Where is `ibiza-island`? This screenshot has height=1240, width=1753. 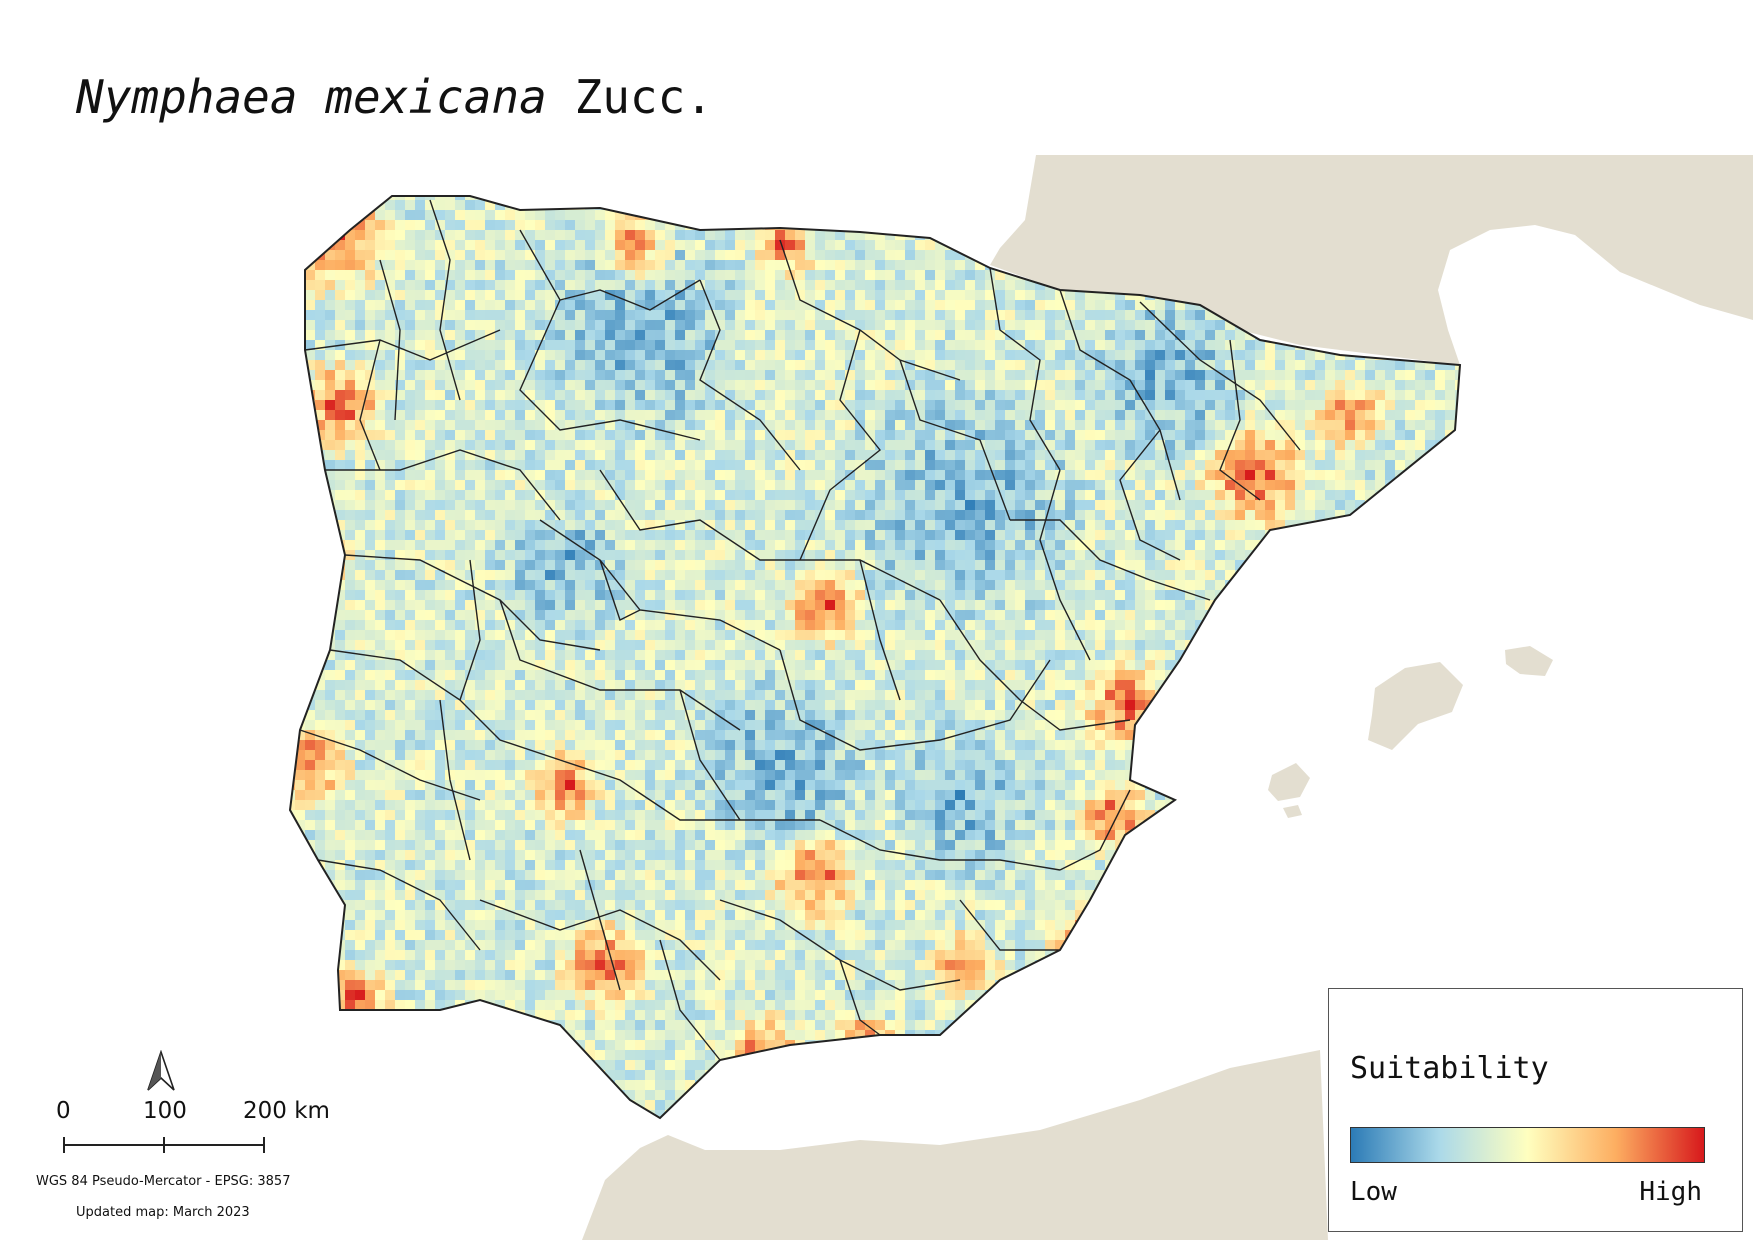
ibiza-island is located at coordinates (1289, 782).